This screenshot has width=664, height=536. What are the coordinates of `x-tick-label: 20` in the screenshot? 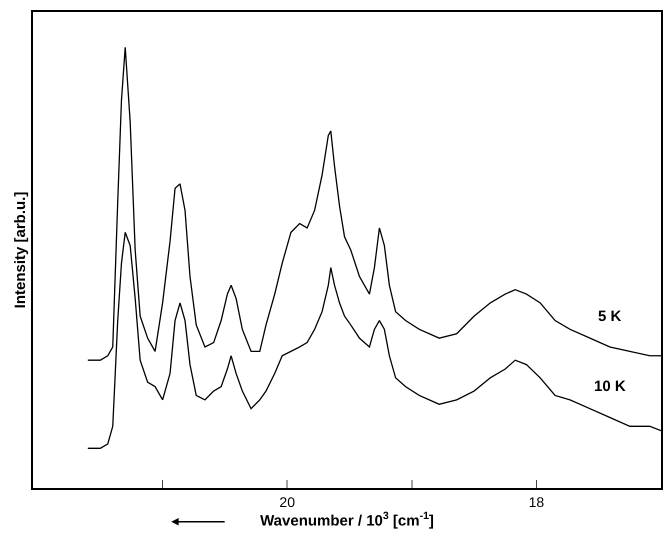 It's located at (287, 502).